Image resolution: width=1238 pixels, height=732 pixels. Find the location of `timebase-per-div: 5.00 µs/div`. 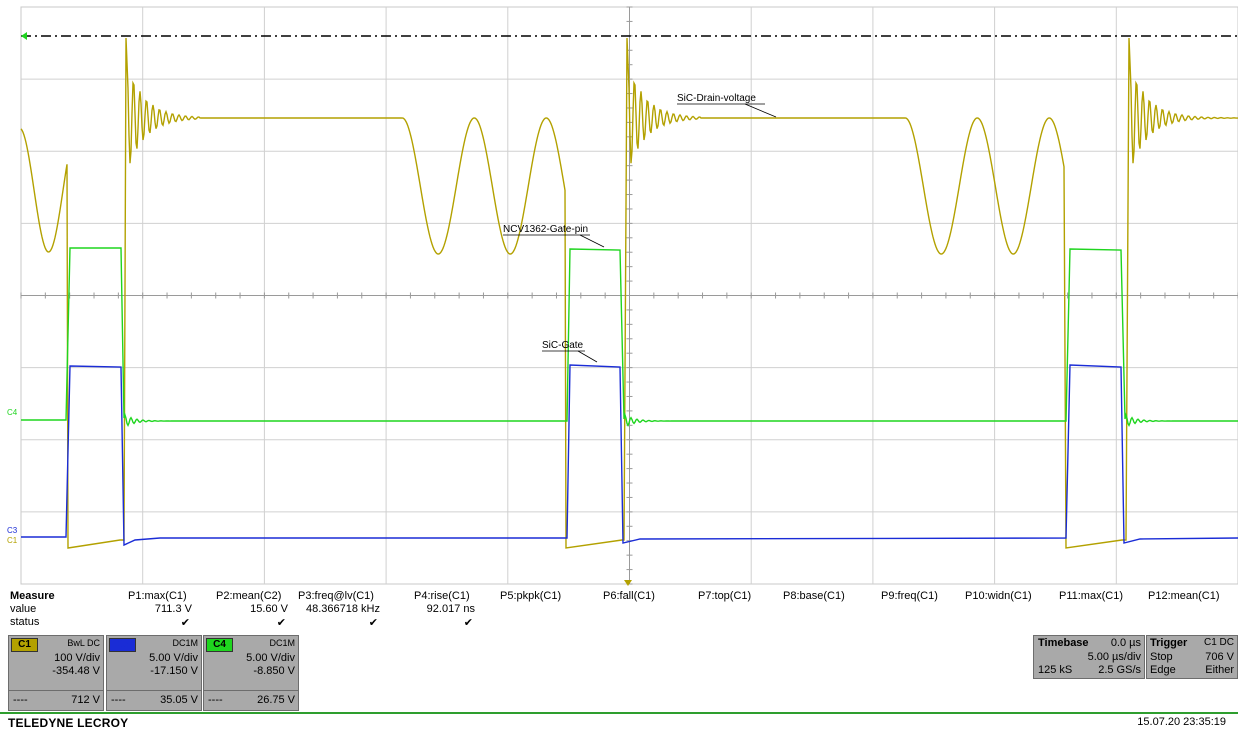

timebase-per-div: 5.00 µs/div is located at coordinates (1114, 657).